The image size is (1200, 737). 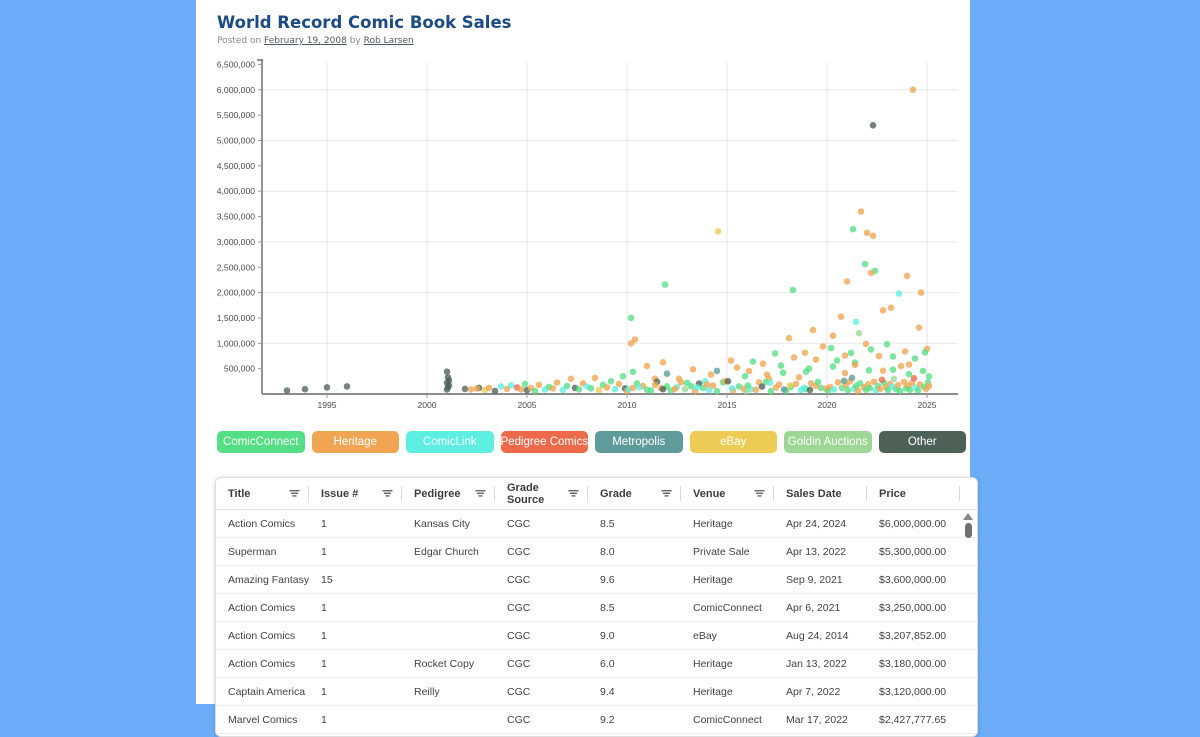 What do you see at coordinates (262, 493) in the screenshot?
I see `column-header-title: Title` at bounding box center [262, 493].